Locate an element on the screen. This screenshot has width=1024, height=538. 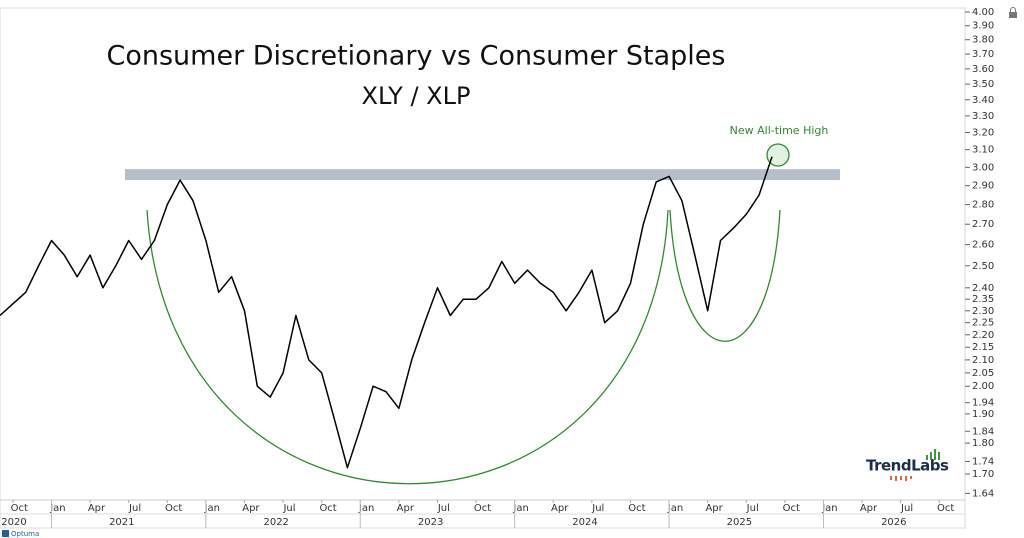
y-tick-label: 2.80 is located at coordinates (983, 205).